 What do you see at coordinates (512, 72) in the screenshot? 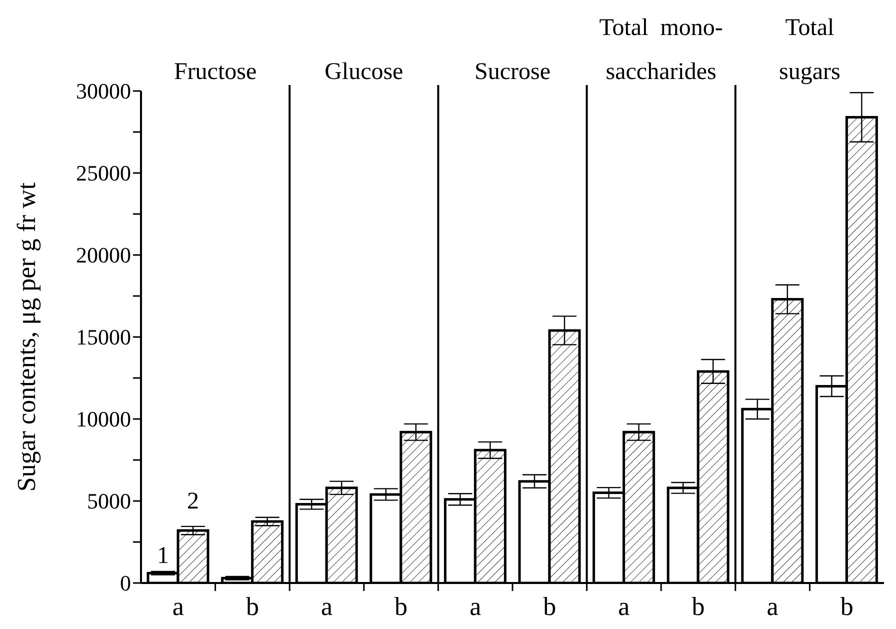
I see `text: Sucrose` at bounding box center [512, 72].